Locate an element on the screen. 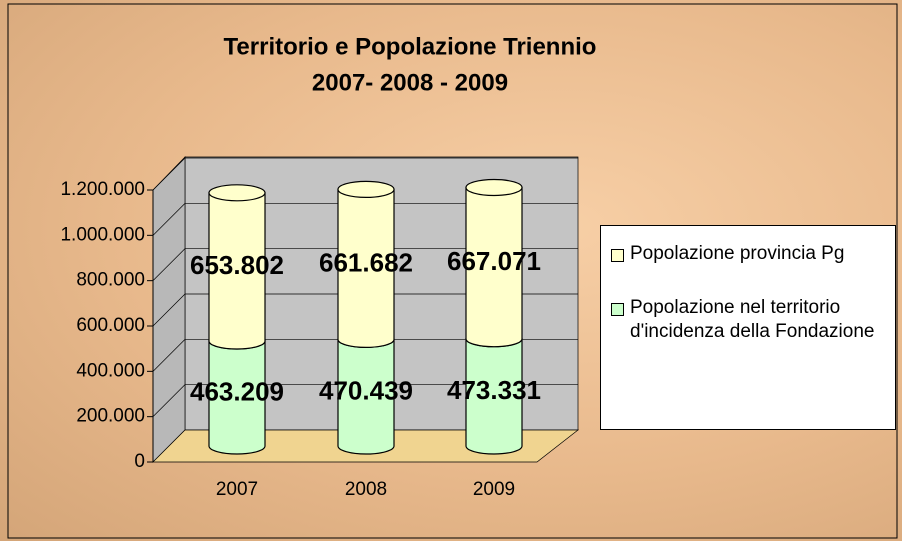 Image resolution: width=902 pixels, height=541 pixels. y-tick-label: 400.000 is located at coordinates (110, 370).